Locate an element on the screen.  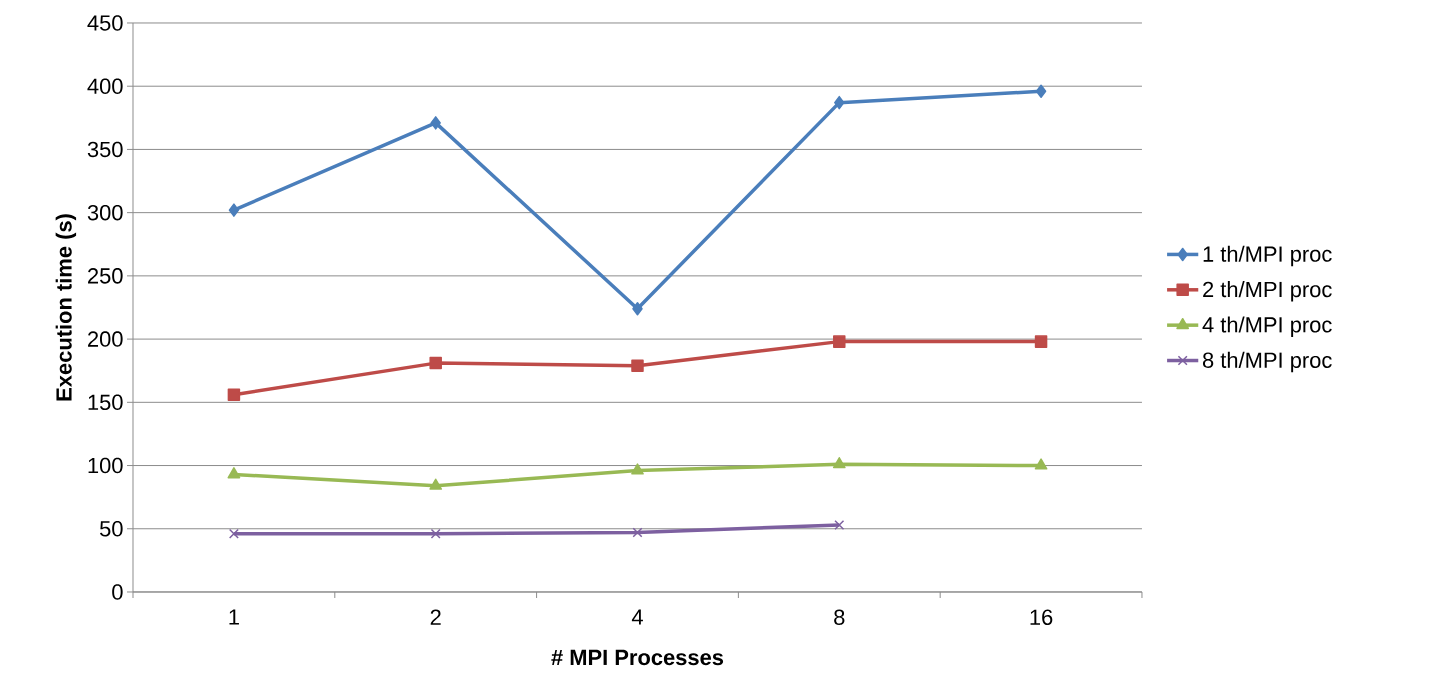
legend-label: 8 th/MPI proc is located at coordinates (1267, 362).